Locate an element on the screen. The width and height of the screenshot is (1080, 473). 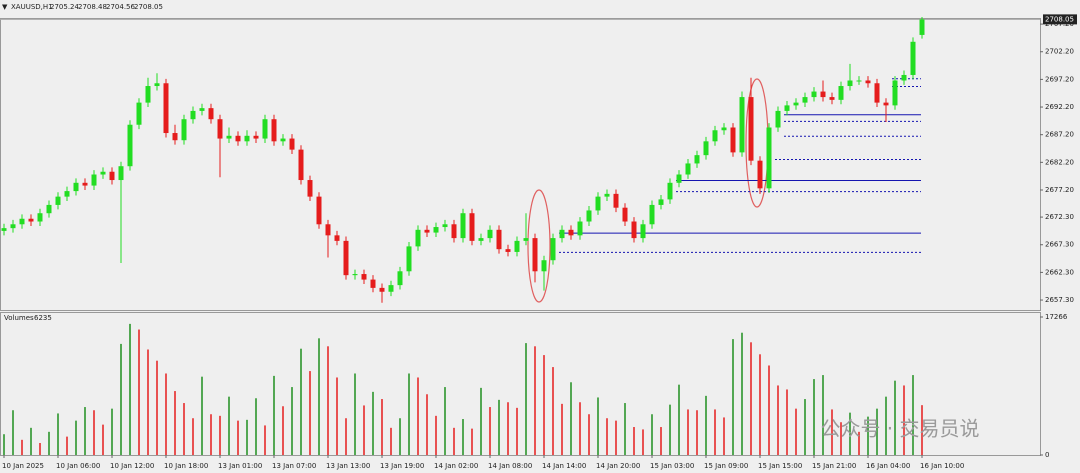
x-tick-label: 14 Jan 14:00 is located at coordinates (564, 466).